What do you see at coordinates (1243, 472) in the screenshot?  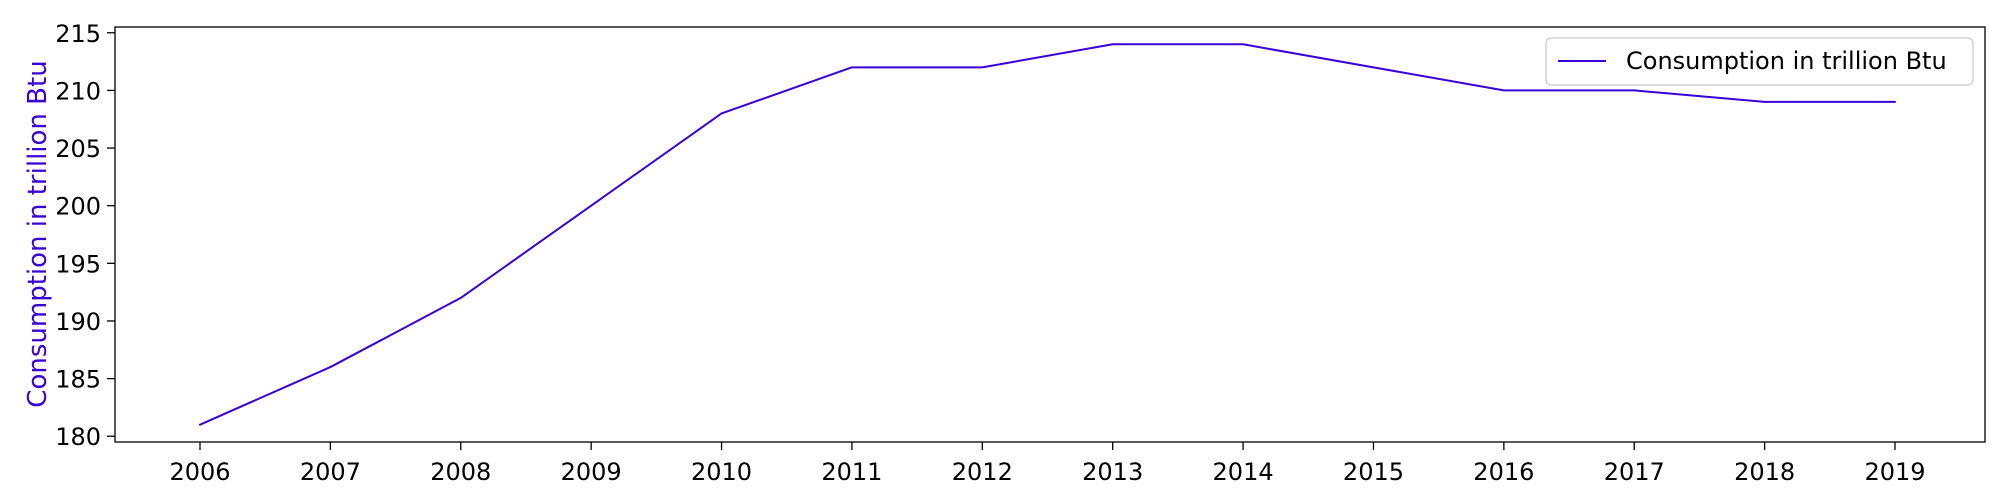 I see `x-tick-label: 2014` at bounding box center [1243, 472].